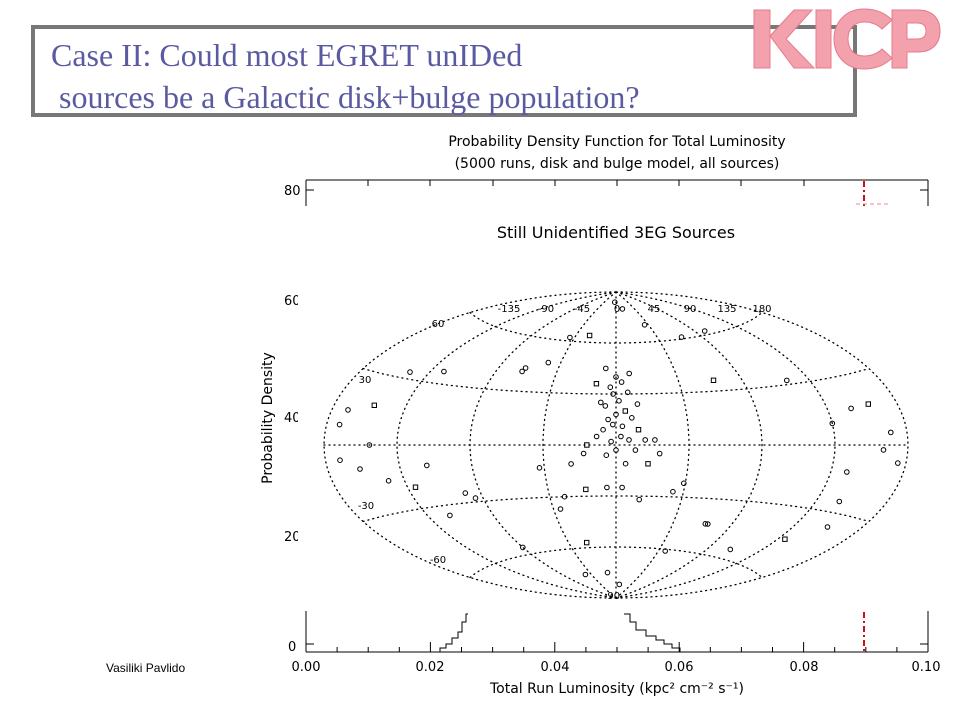 Image resolution: width=960 pixels, height=720 pixels. I want to click on skymap-lon-label: -90, so click(546, 309).